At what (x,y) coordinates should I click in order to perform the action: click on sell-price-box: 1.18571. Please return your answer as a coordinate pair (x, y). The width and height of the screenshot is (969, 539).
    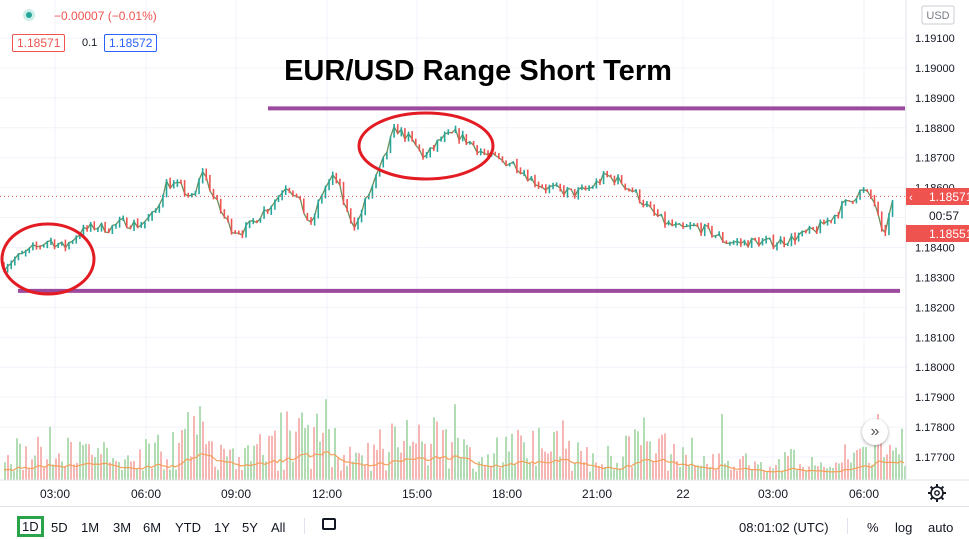
    Looking at the image, I should click on (39, 43).